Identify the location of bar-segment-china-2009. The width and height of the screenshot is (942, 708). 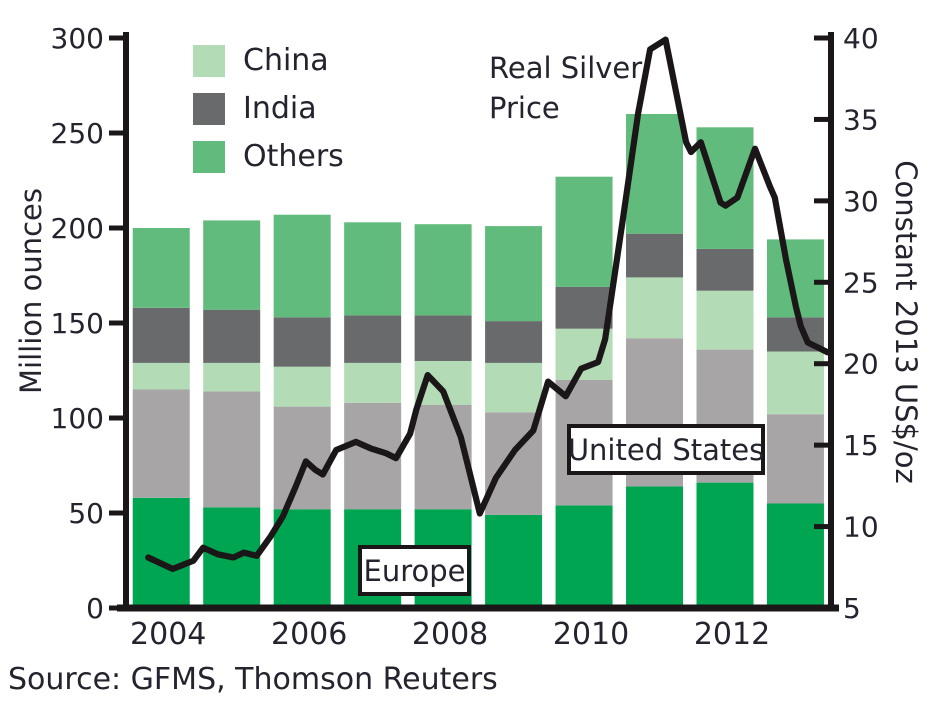
(514, 387).